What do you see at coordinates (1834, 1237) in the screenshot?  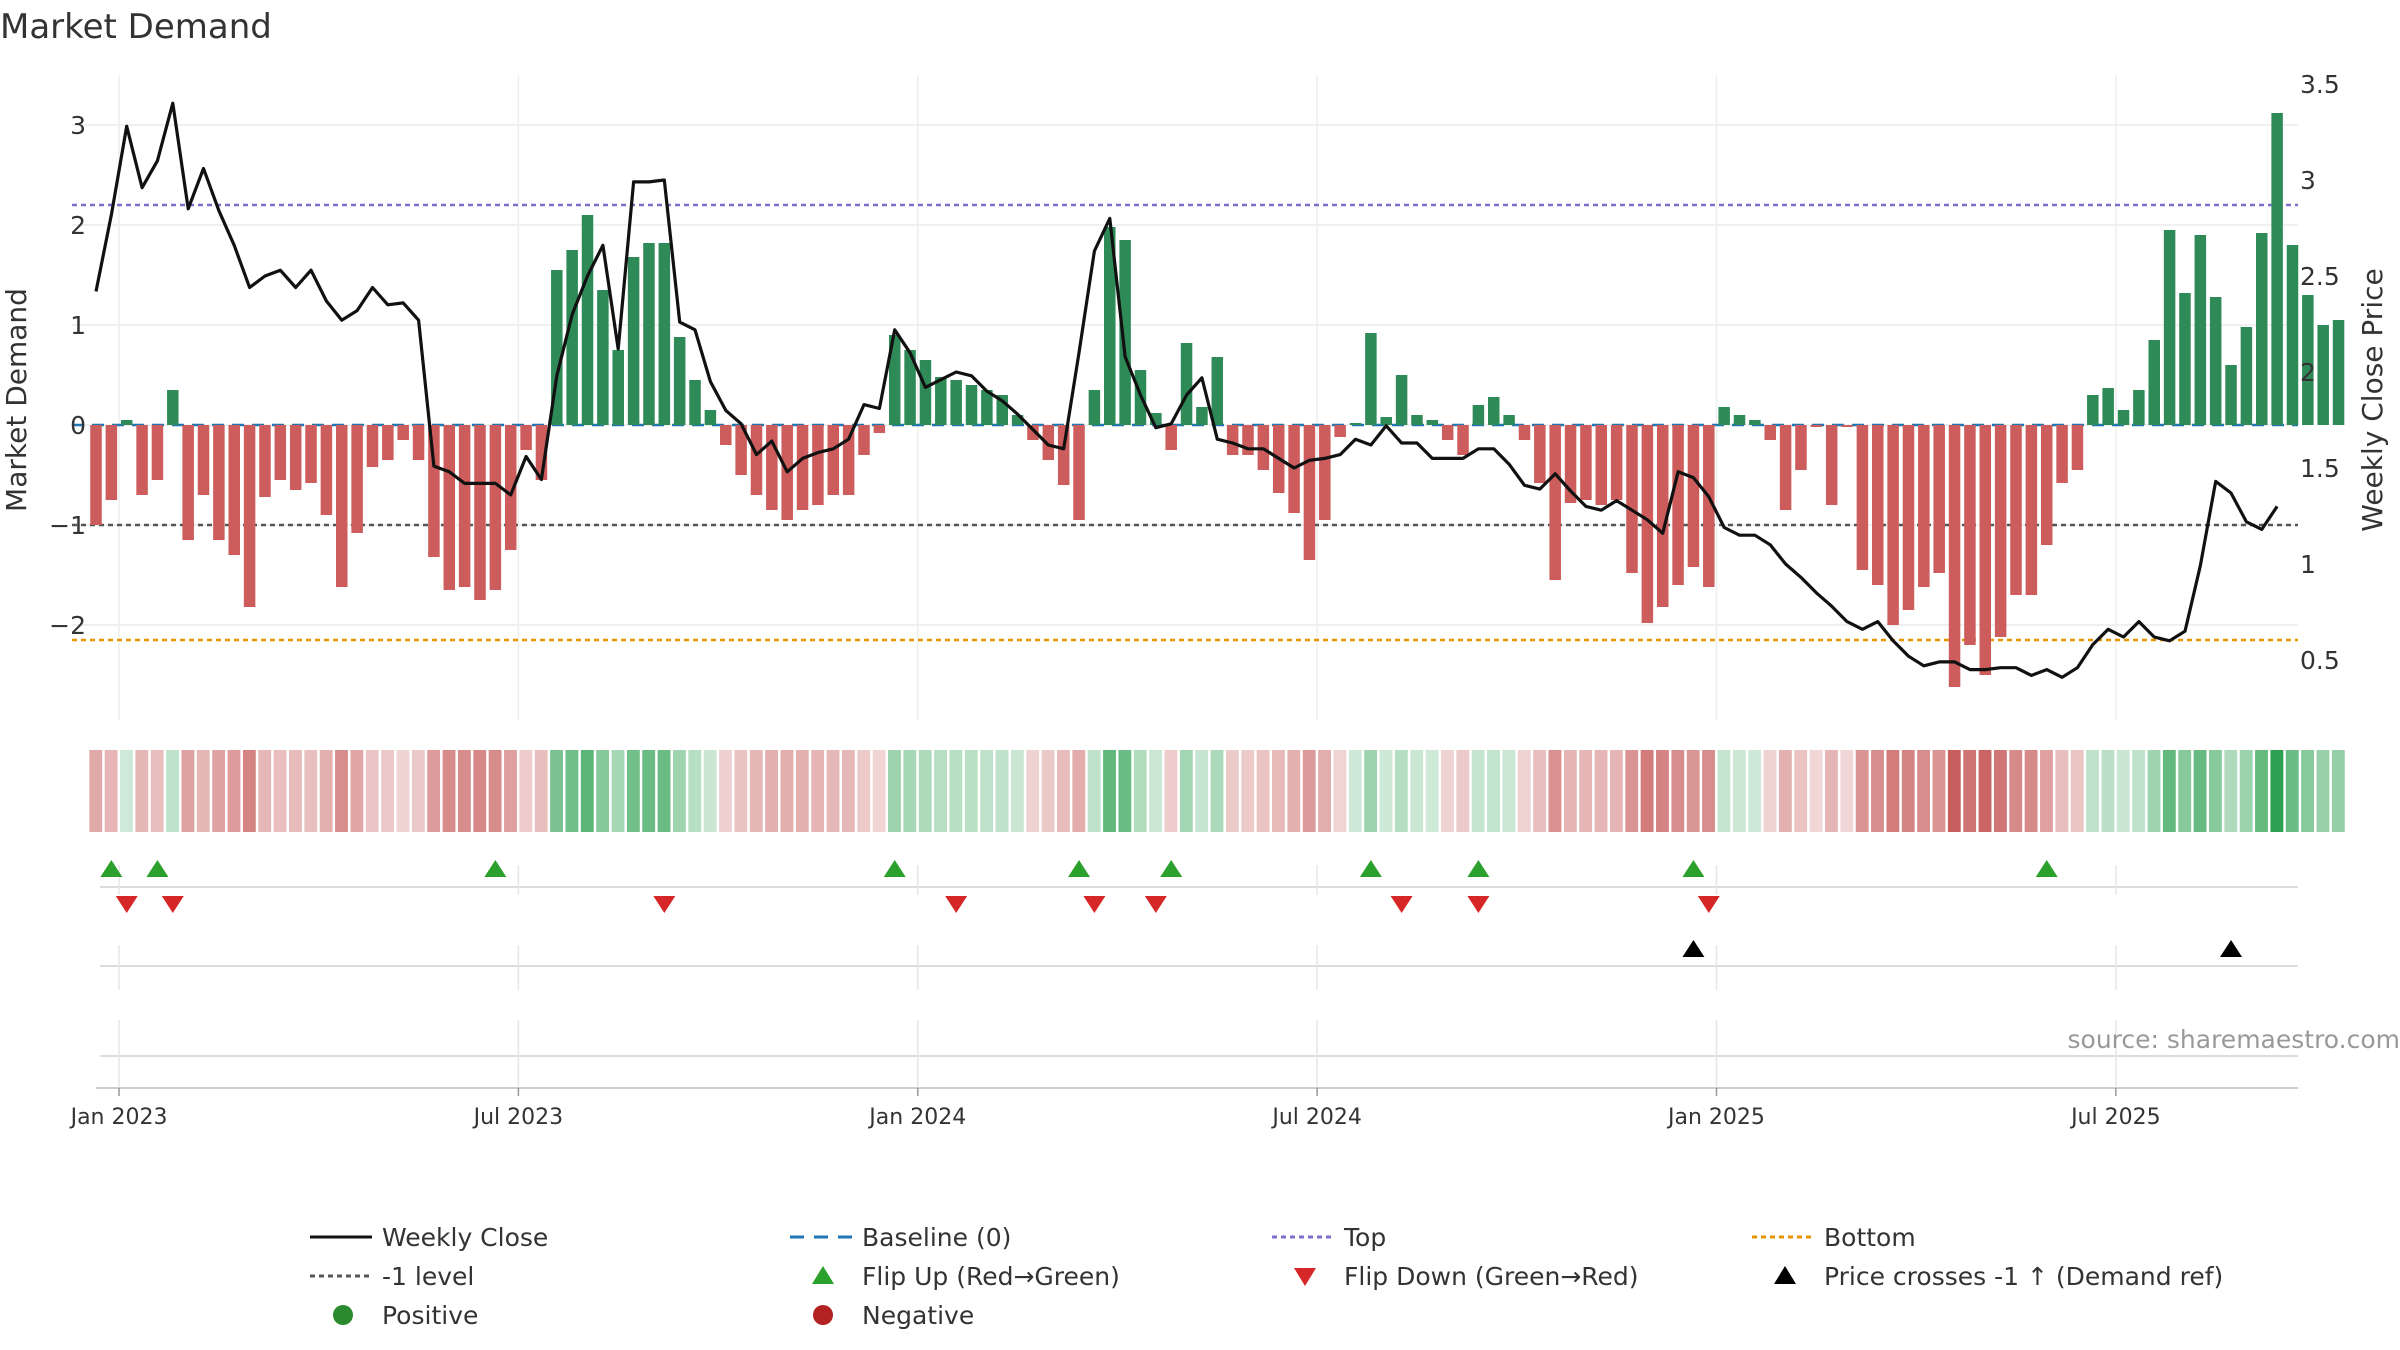 I see `legend-item-bottom: Bottom` at bounding box center [1834, 1237].